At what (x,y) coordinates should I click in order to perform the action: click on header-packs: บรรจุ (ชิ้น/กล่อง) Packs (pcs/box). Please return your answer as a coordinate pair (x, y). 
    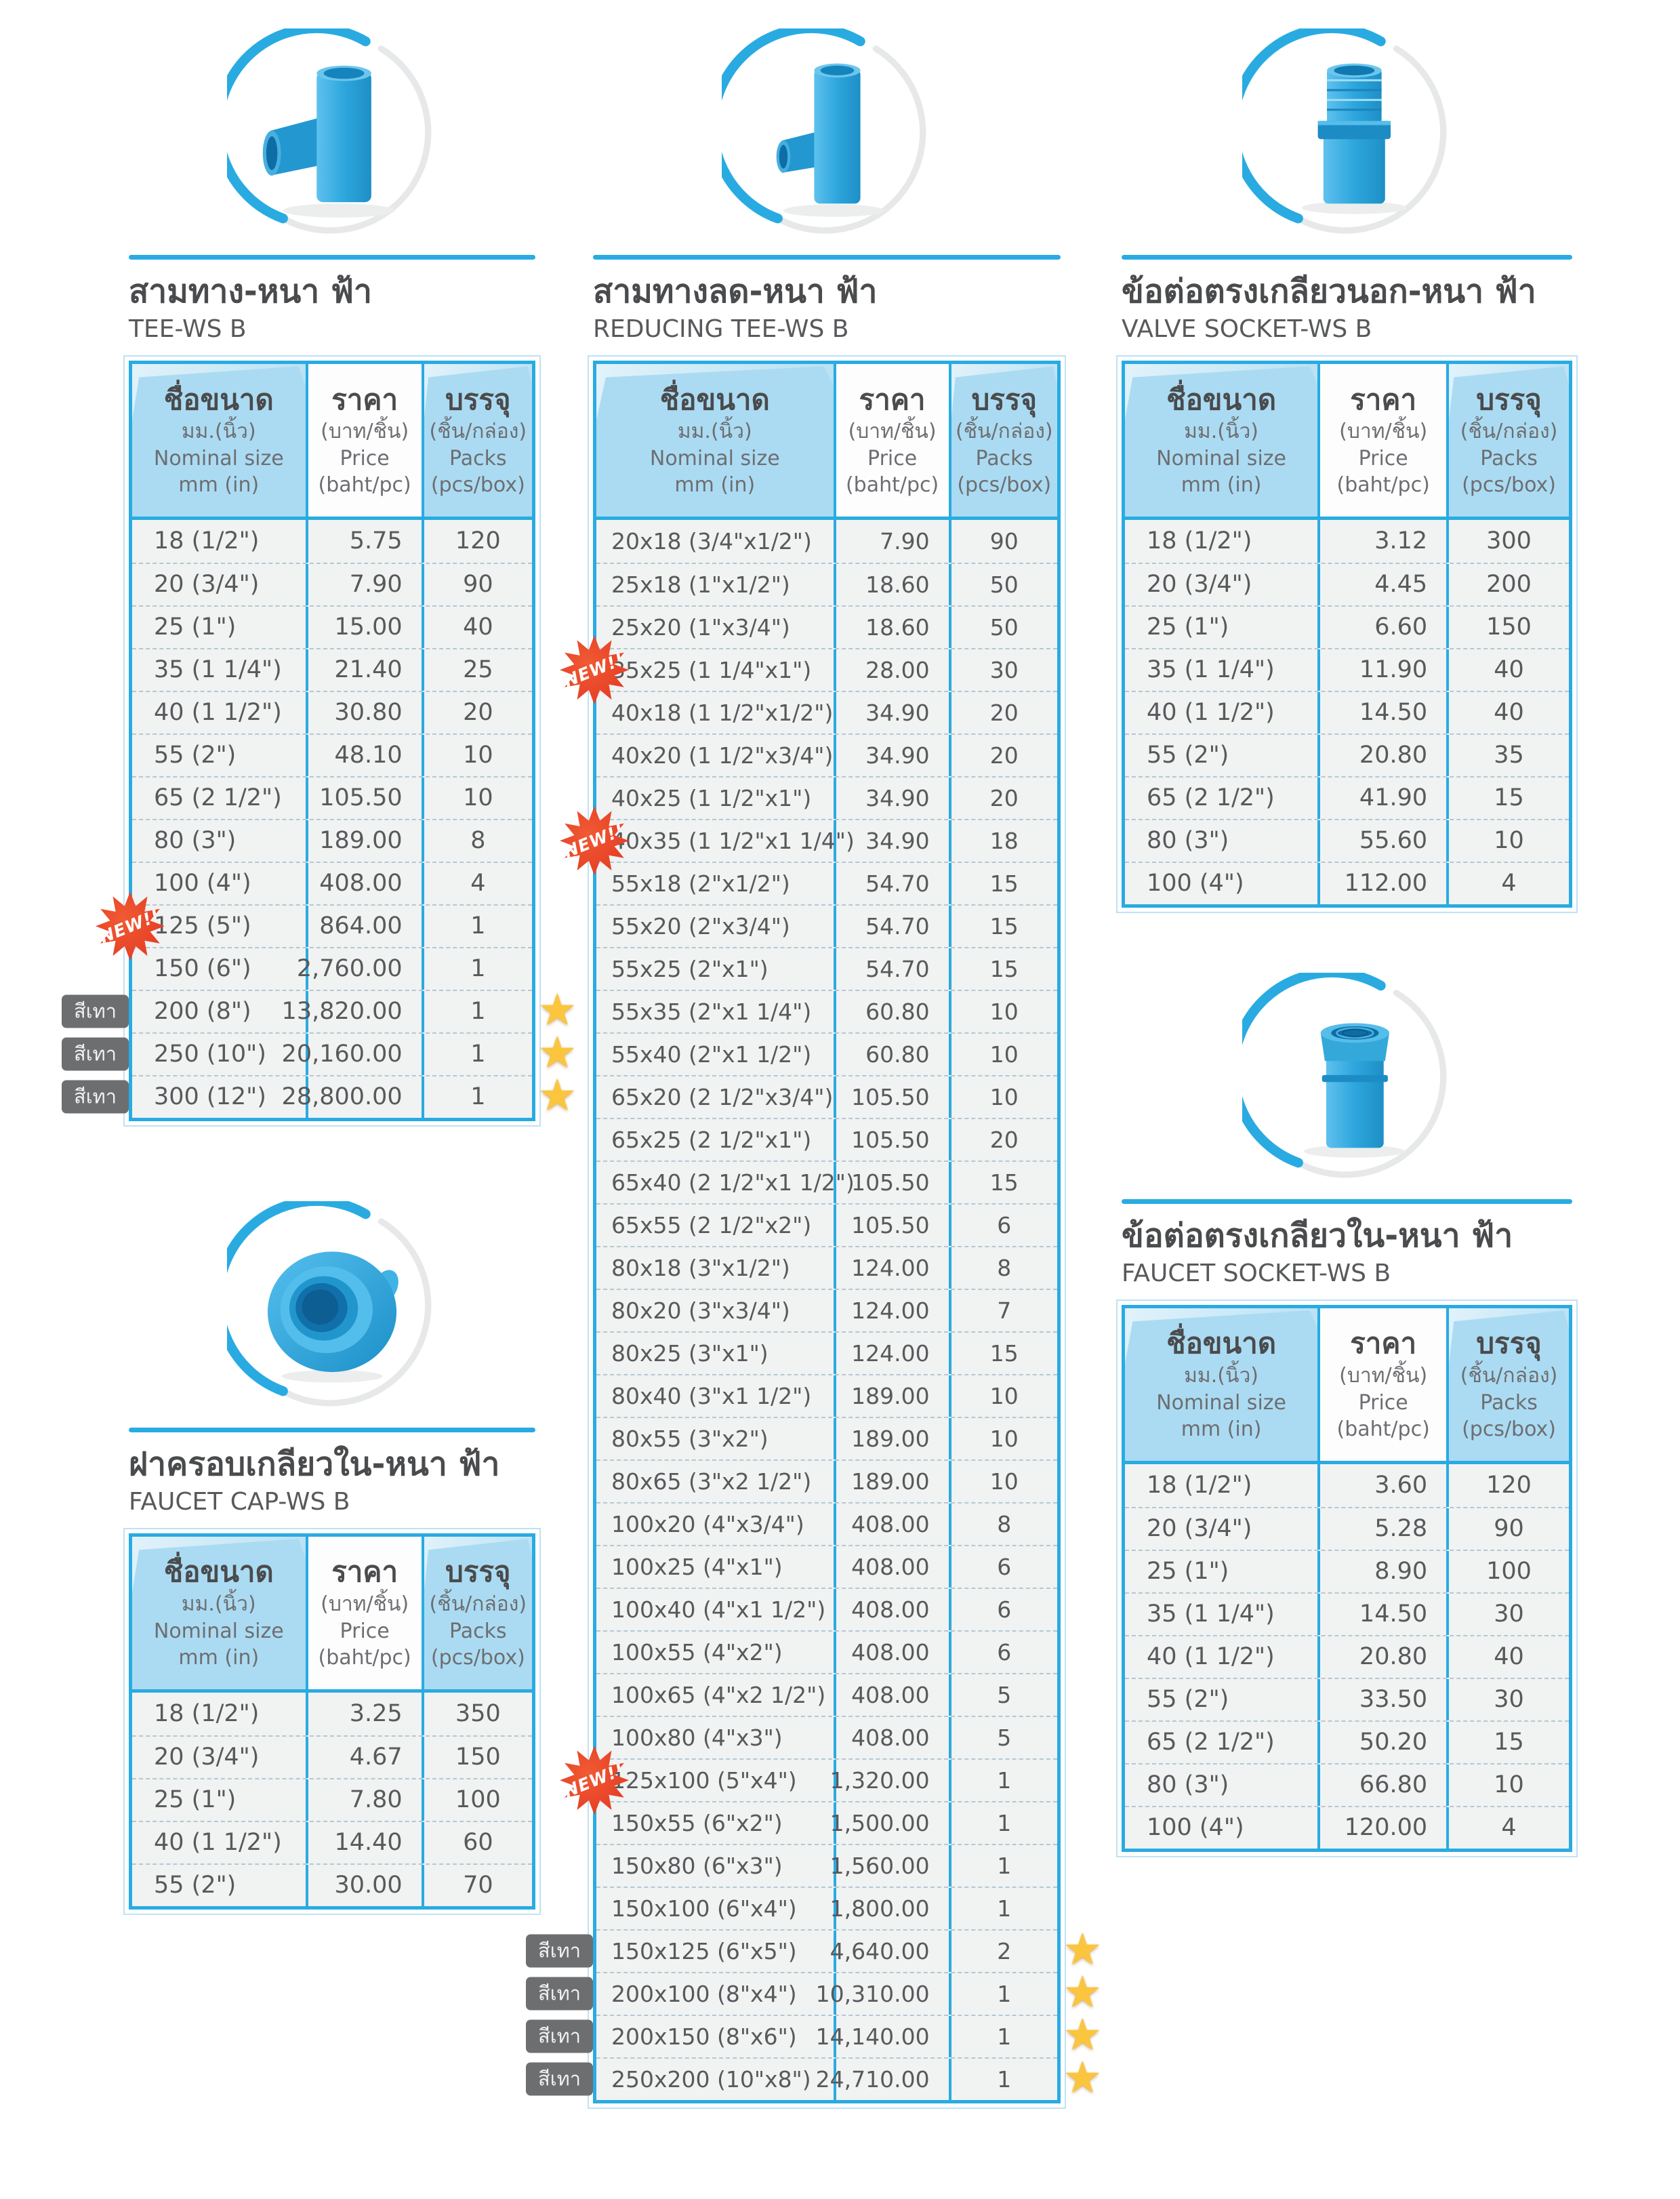
    Looking at the image, I should click on (1509, 440).